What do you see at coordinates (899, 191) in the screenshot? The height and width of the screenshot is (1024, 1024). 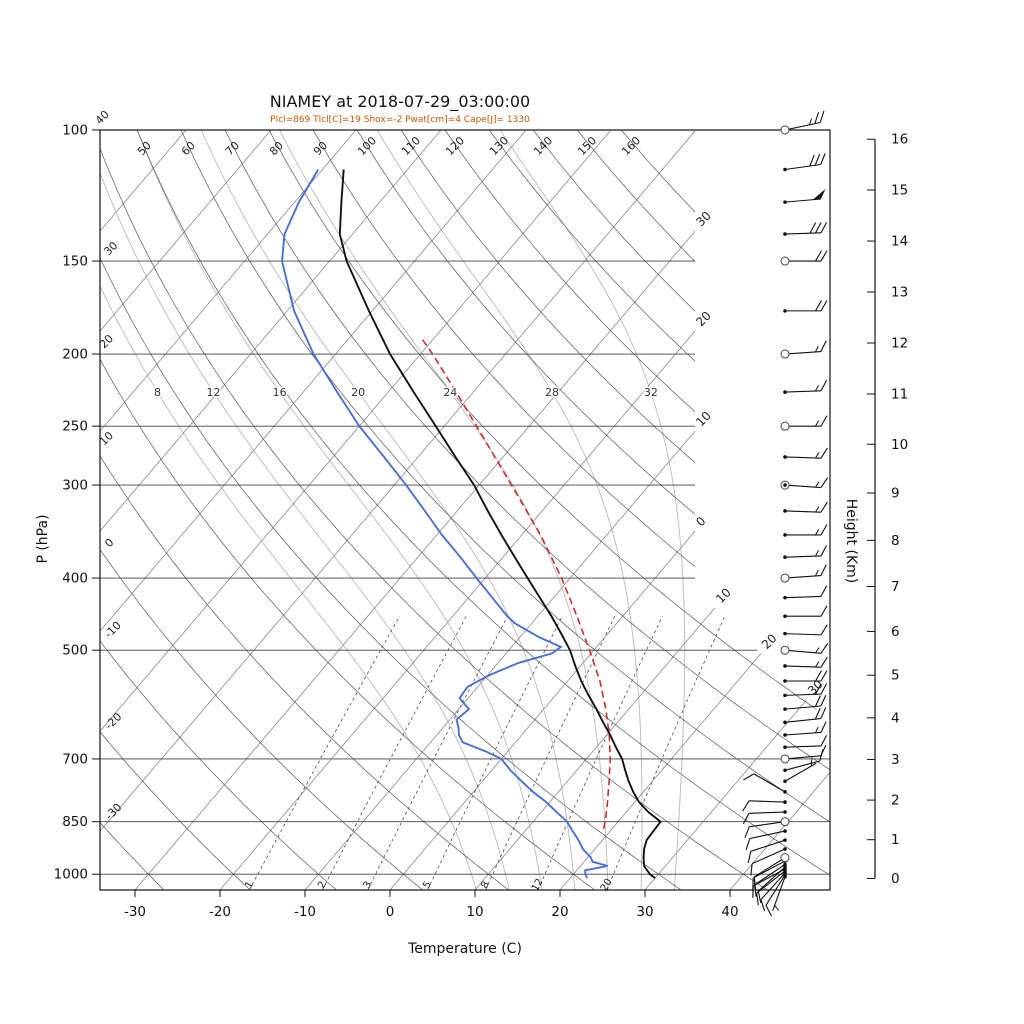 I see `height-tick-label: 15` at bounding box center [899, 191].